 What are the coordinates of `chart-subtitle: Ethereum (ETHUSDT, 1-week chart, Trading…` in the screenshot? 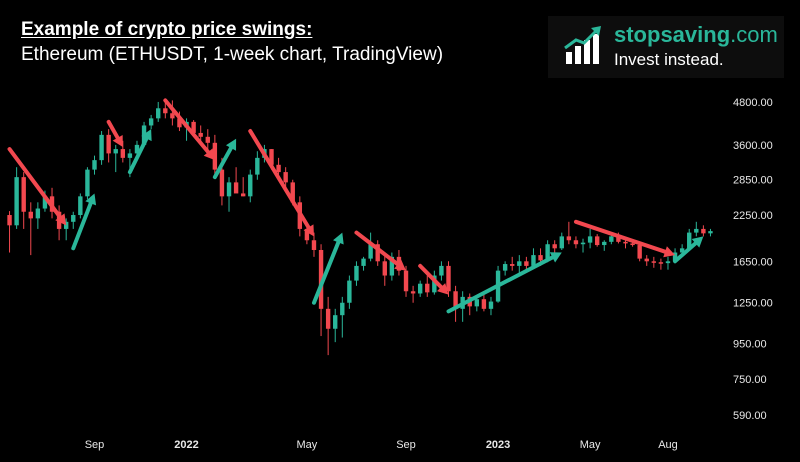 It's located at (232, 54).